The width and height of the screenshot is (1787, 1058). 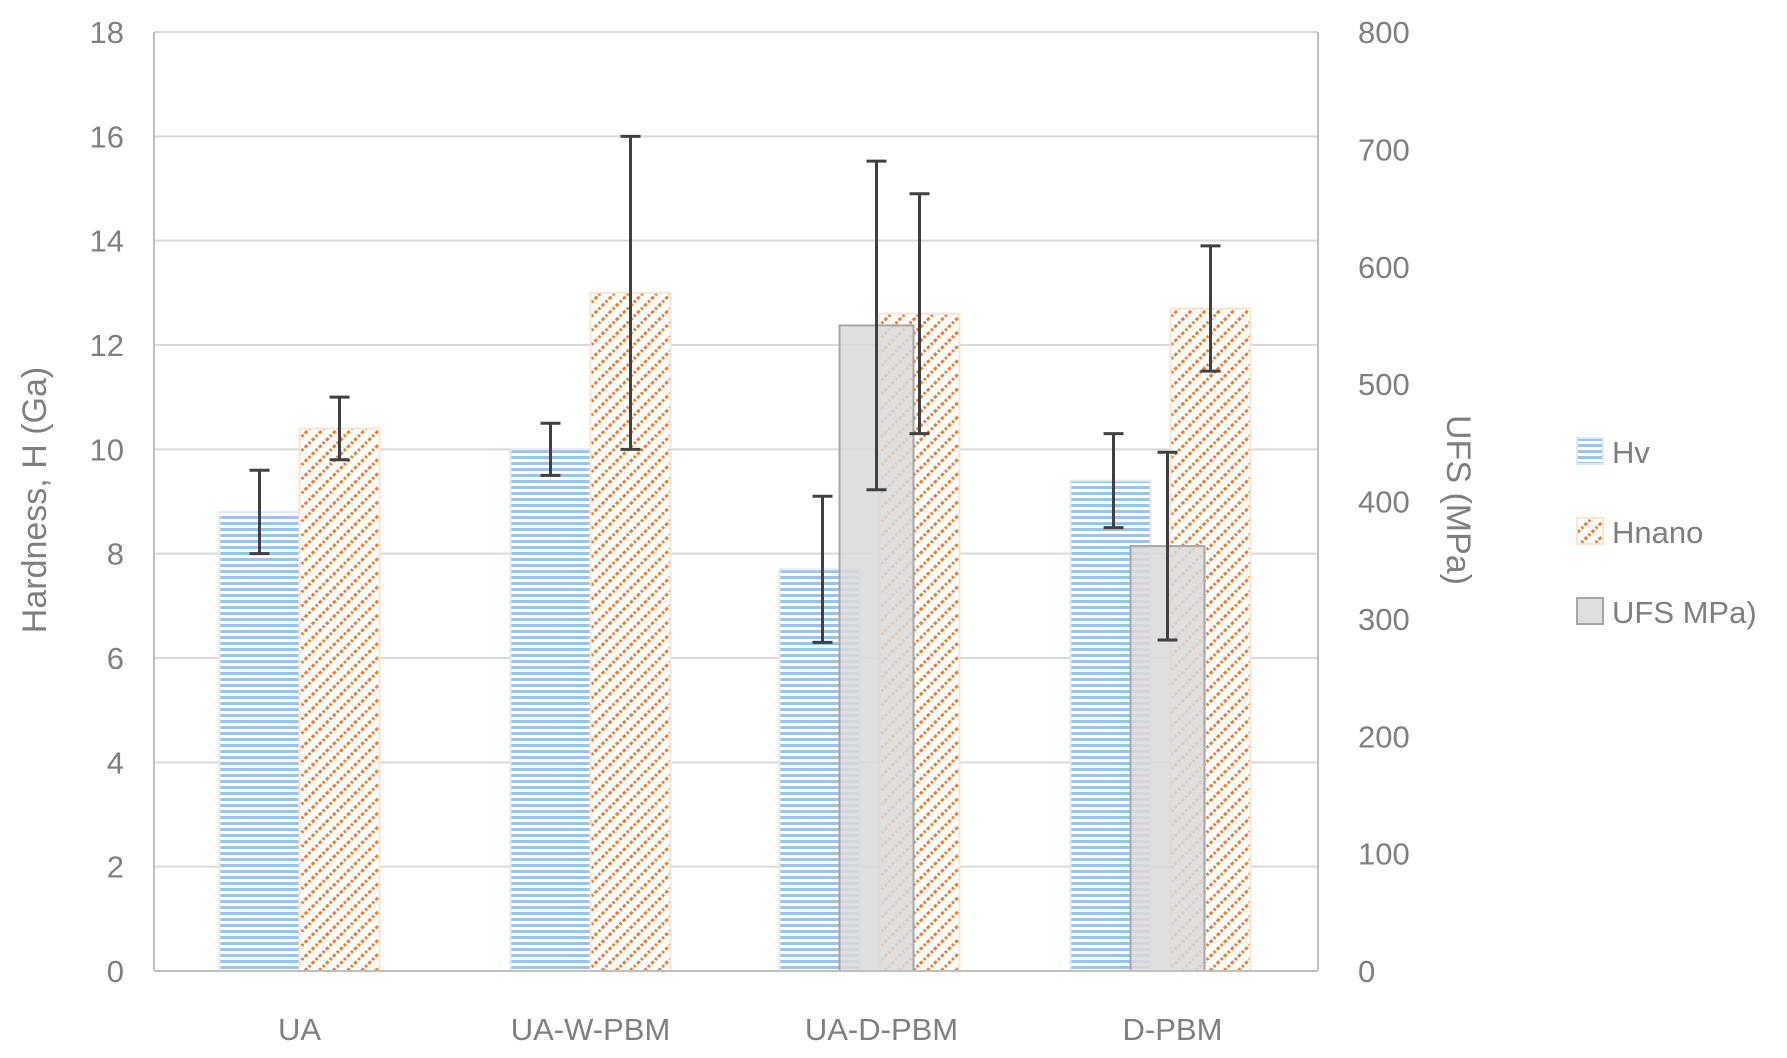 I want to click on y-tick-label: 12, so click(x=107, y=345).